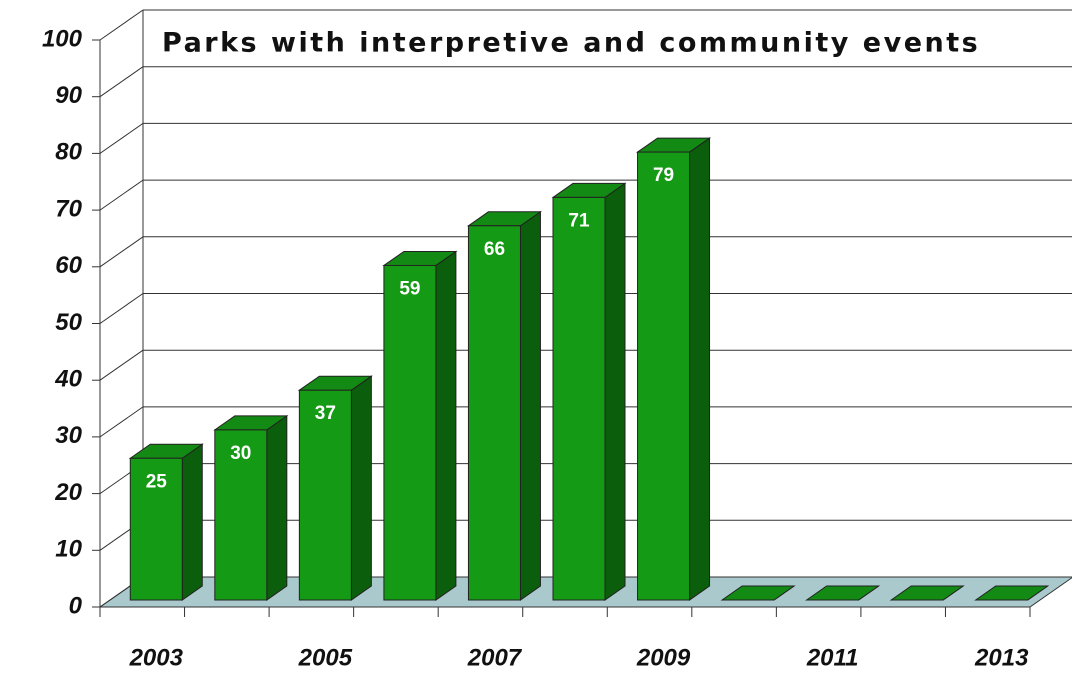  Describe the element at coordinates (68, 492) in the screenshot. I see `y-tick-label: 20` at that location.